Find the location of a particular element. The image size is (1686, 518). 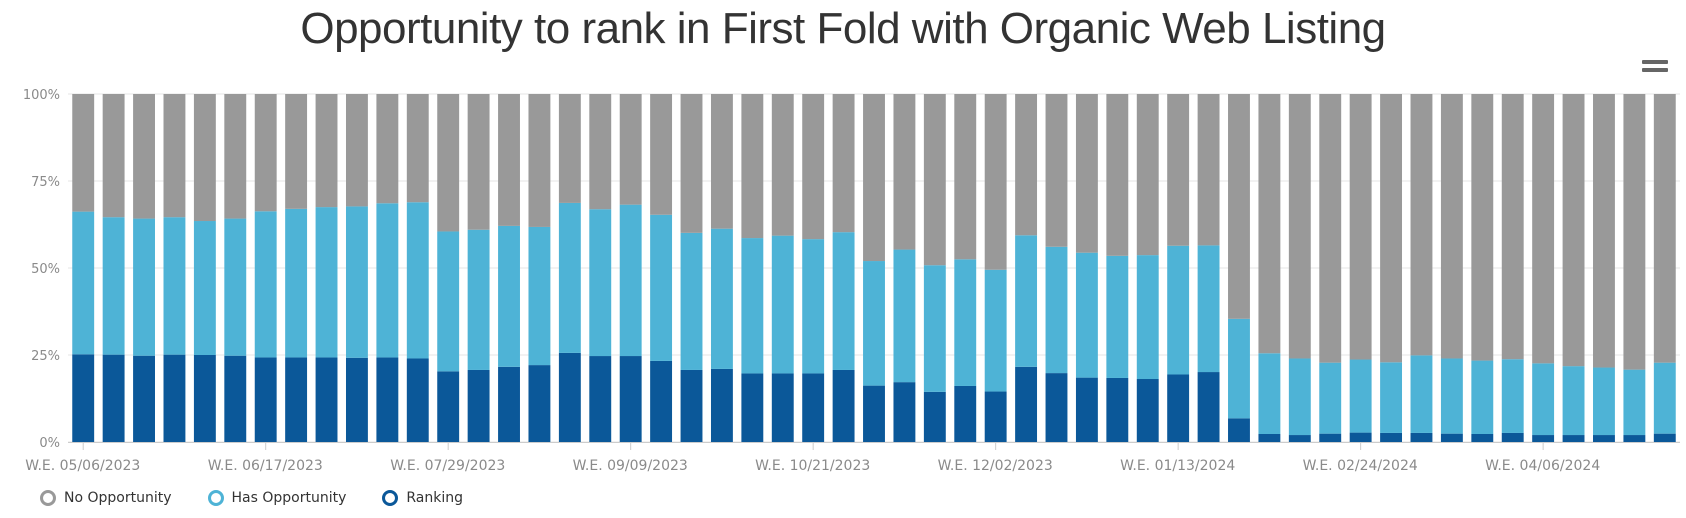

legend-item-ranking: Ranking is located at coordinates (422, 498).